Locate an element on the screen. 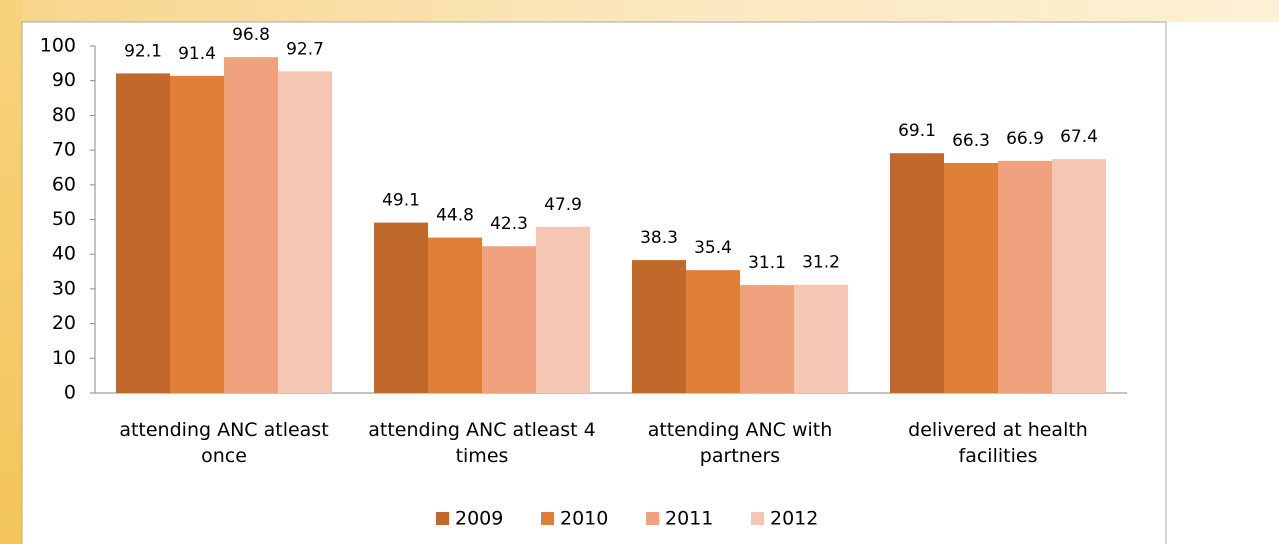 This screenshot has width=1279, height=544. data-label: 38.3 is located at coordinates (659, 238).